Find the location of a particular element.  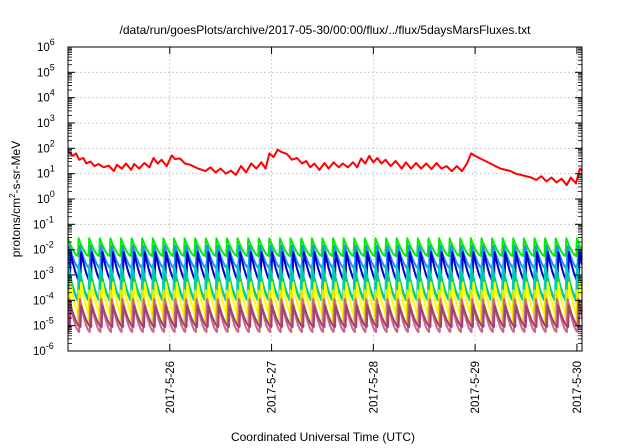

y-axis-label-part: -s-sr-MeV is located at coordinates (16, 167).